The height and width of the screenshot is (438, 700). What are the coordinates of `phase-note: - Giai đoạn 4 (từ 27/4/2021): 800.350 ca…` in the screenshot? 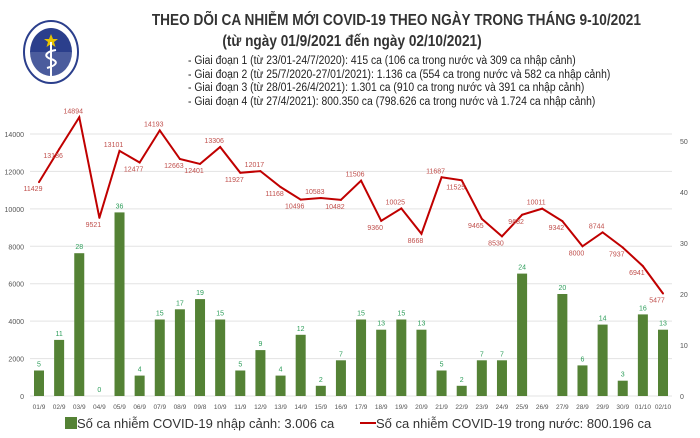 It's located at (392, 101).